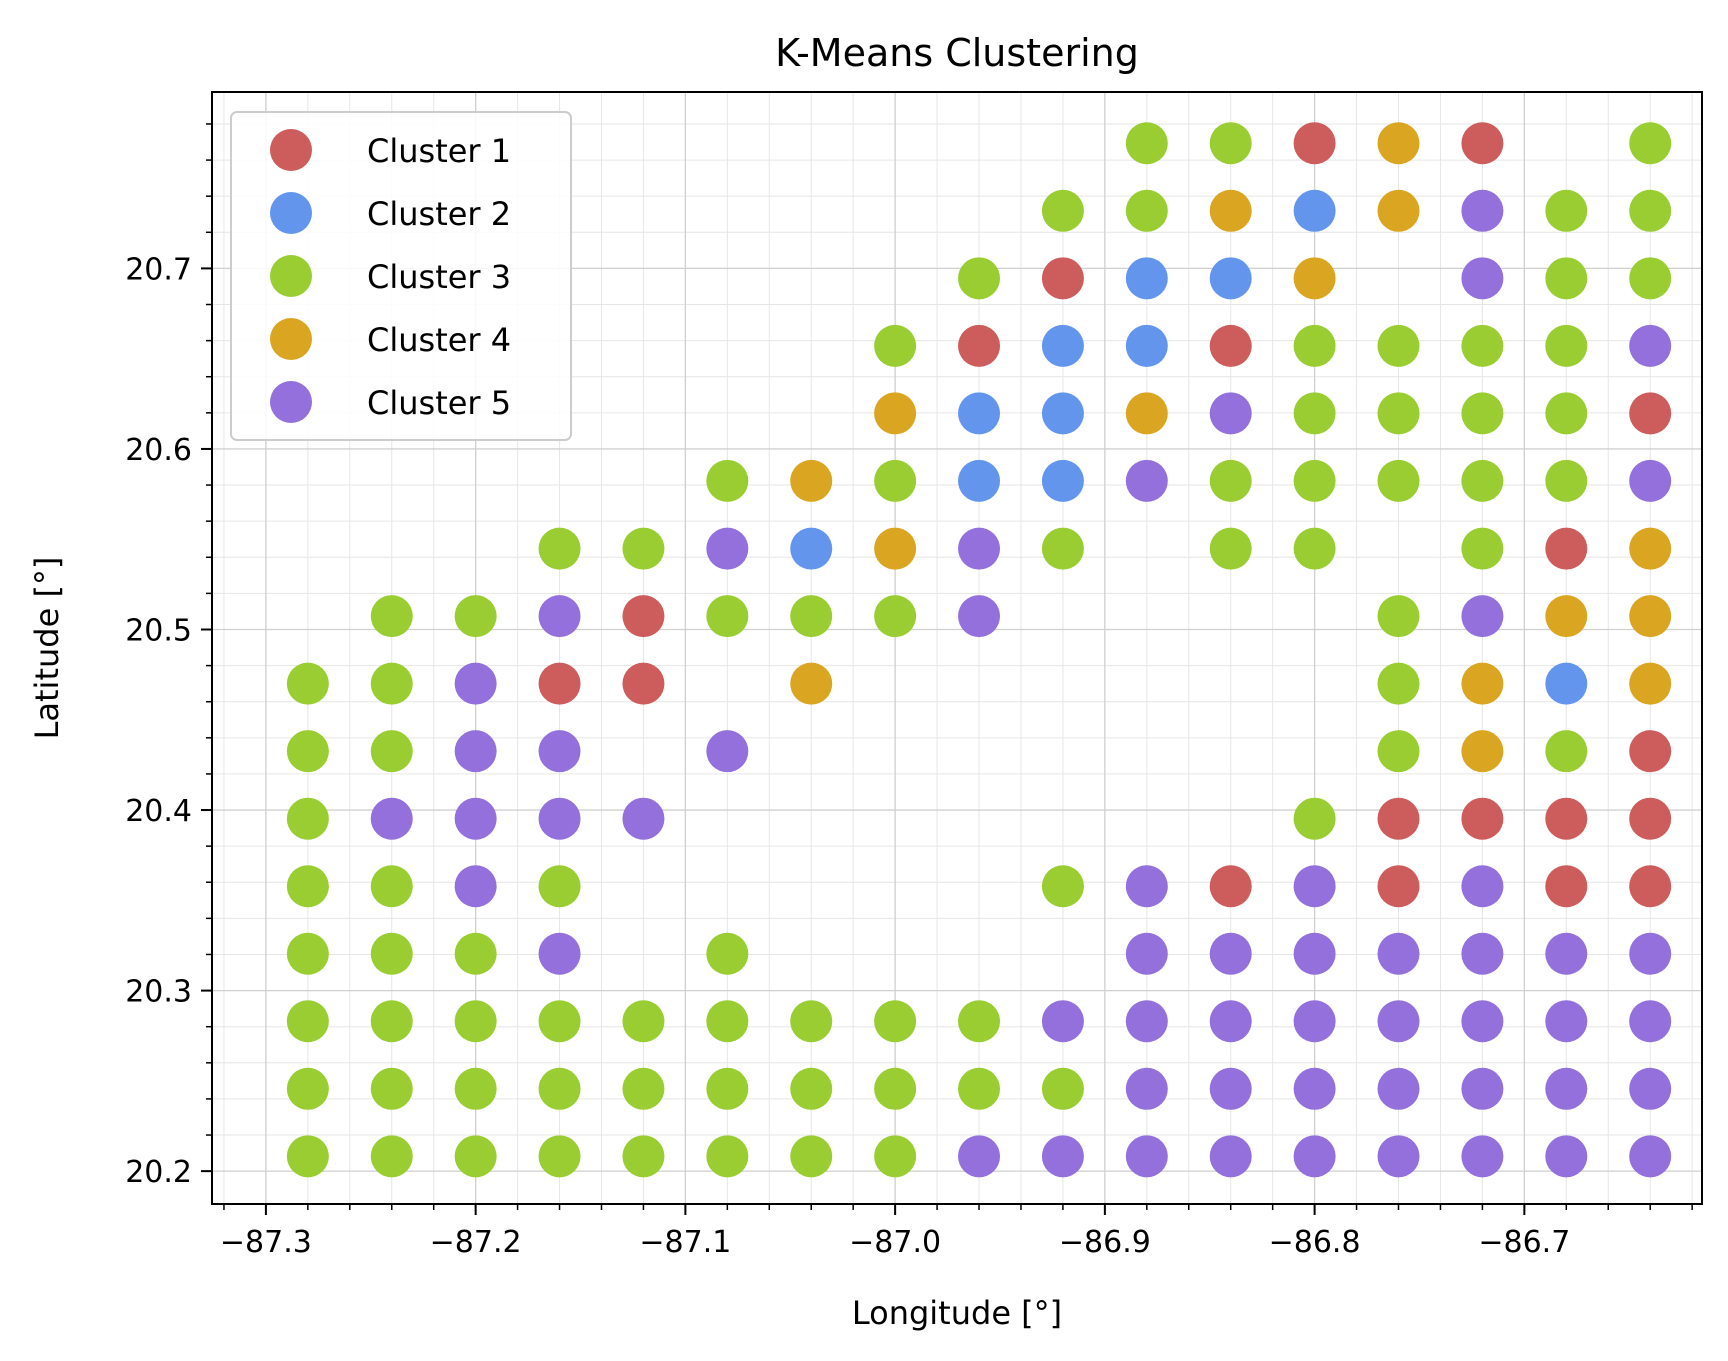  Describe the element at coordinates (158, 992) in the screenshot. I see `y-tick-label: 20.3` at that location.